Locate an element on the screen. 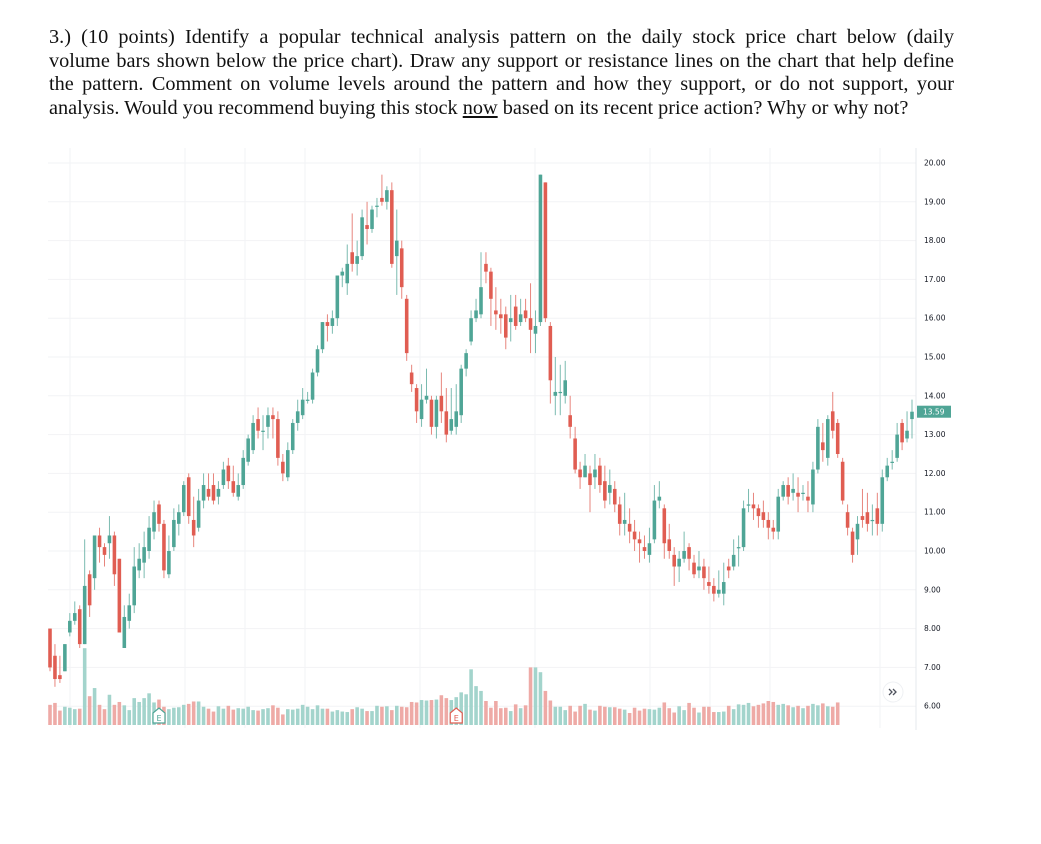  price-tick-label: 16.00 is located at coordinates (935, 318).